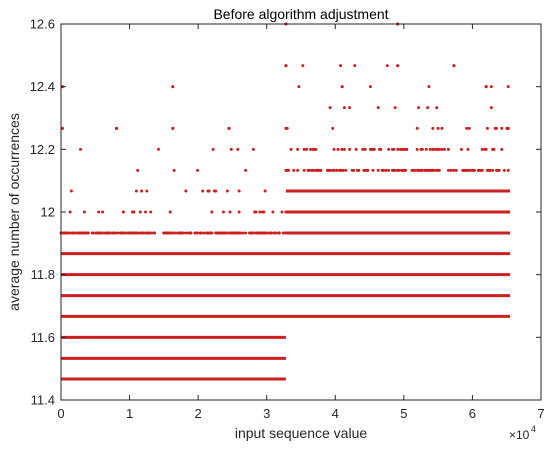  What do you see at coordinates (540, 413) in the screenshot?
I see `x-tick-label: 7` at bounding box center [540, 413].